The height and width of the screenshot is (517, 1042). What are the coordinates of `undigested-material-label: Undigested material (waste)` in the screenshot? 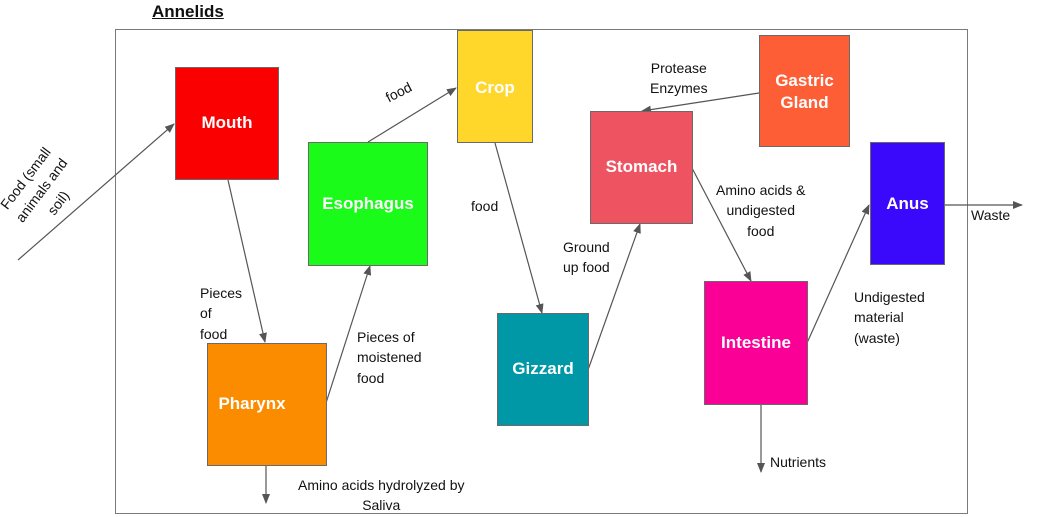 It's located at (889, 317).